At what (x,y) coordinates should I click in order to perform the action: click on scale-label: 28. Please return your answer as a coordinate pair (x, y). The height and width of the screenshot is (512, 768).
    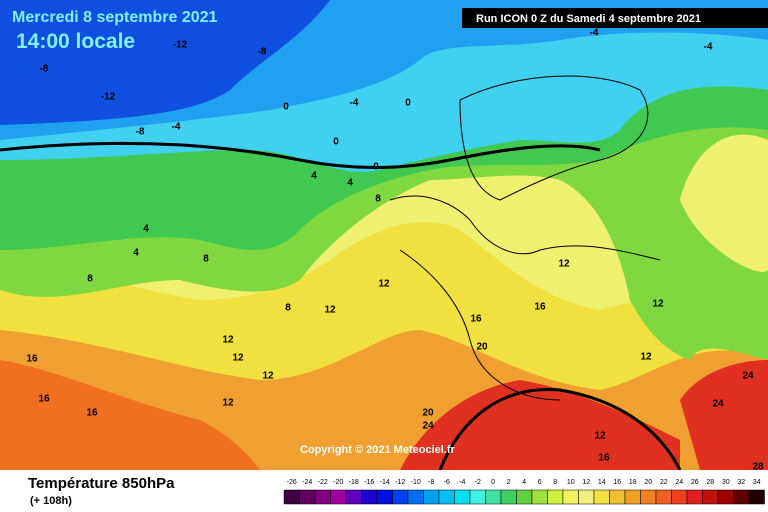
    Looking at the image, I should click on (710, 482).